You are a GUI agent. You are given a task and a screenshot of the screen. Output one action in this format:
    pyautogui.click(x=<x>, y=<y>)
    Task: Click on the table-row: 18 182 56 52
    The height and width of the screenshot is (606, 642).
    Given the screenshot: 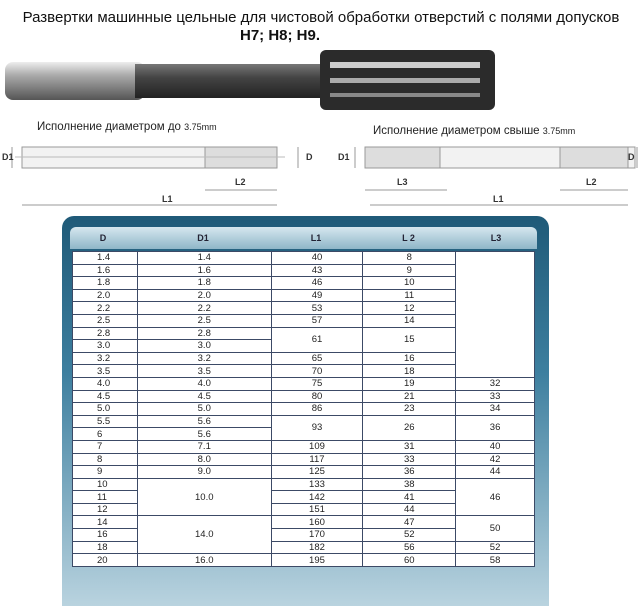 What is the action you would take?
    pyautogui.click(x=303, y=547)
    